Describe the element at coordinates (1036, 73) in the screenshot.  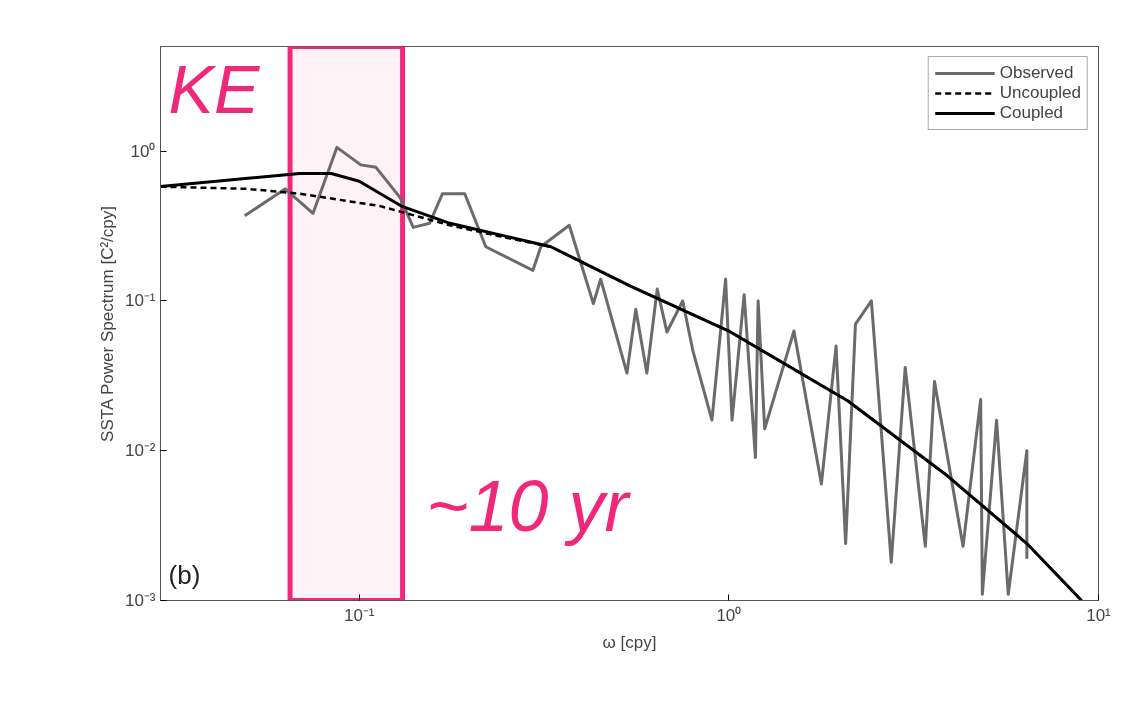
I see `legend-label: Observed` at that location.